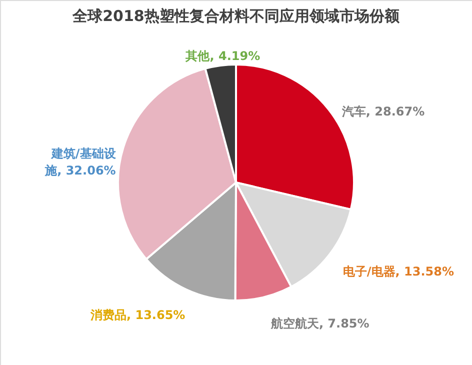 This screenshot has width=472, height=365. What do you see at coordinates (320, 323) in the screenshot?
I see `slice-label: 航空航天, 7.85%` at bounding box center [320, 323].